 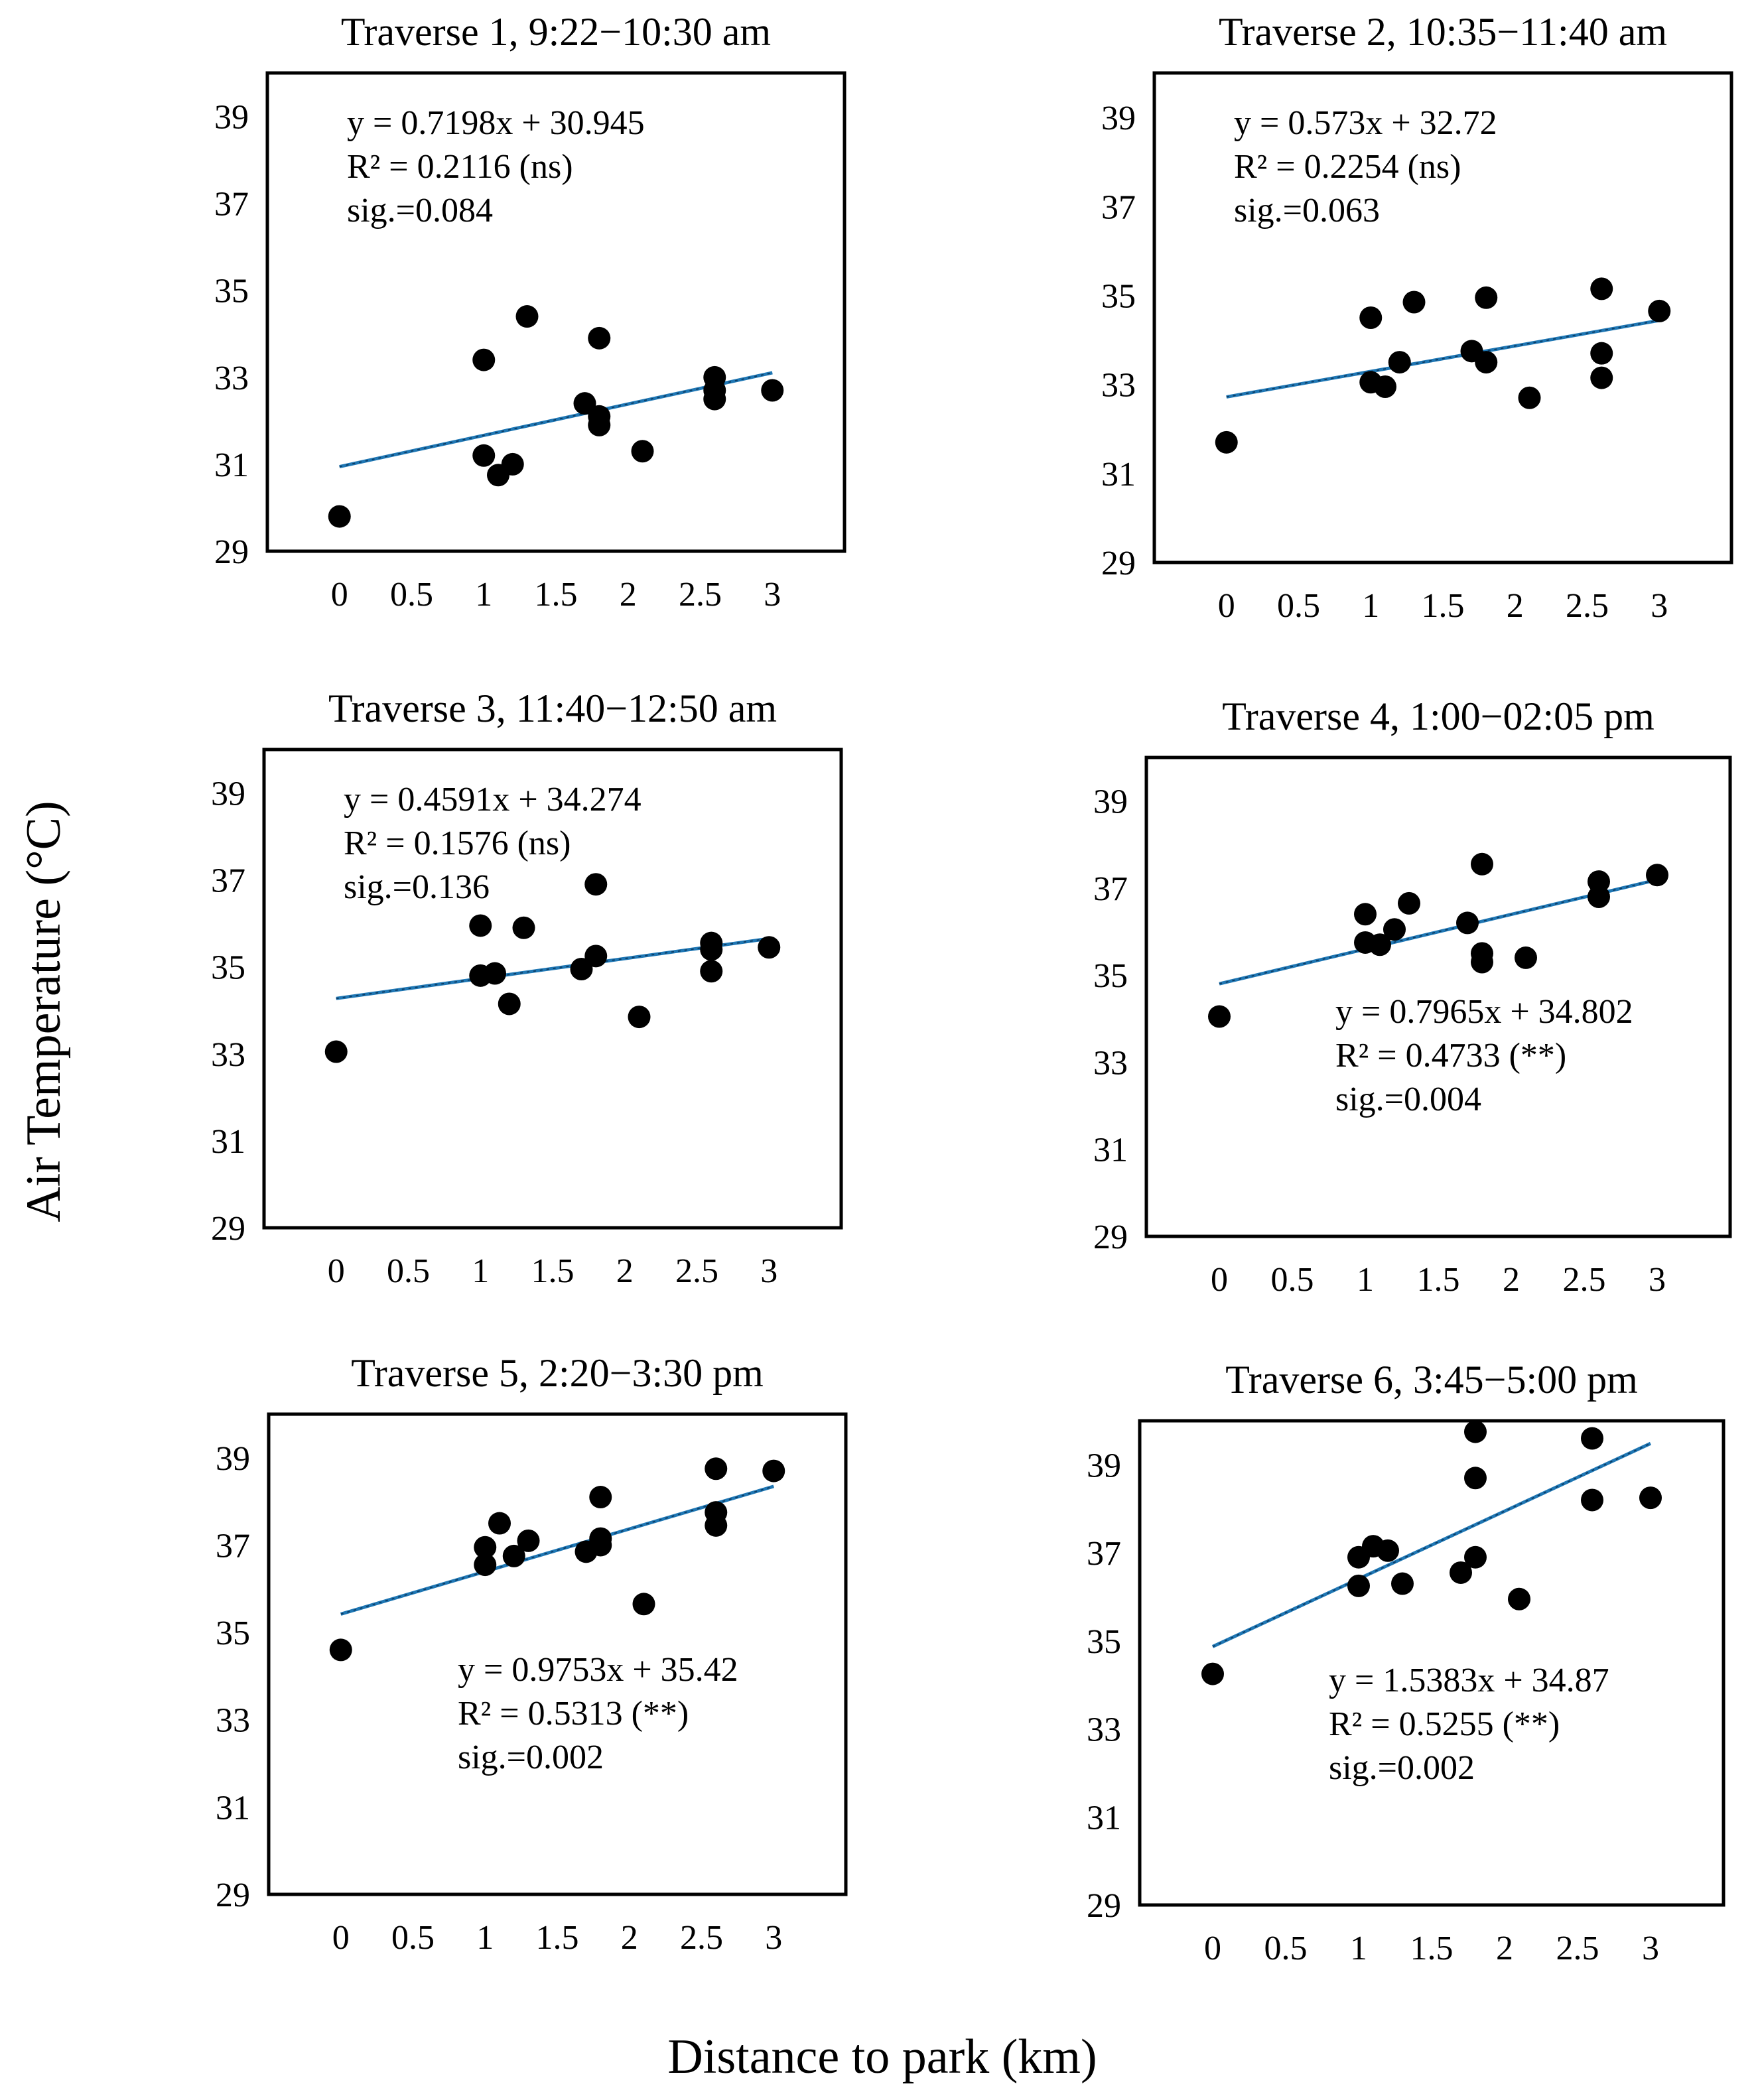 I want to click on y-tick-label: 31, so click(x=231, y=465).